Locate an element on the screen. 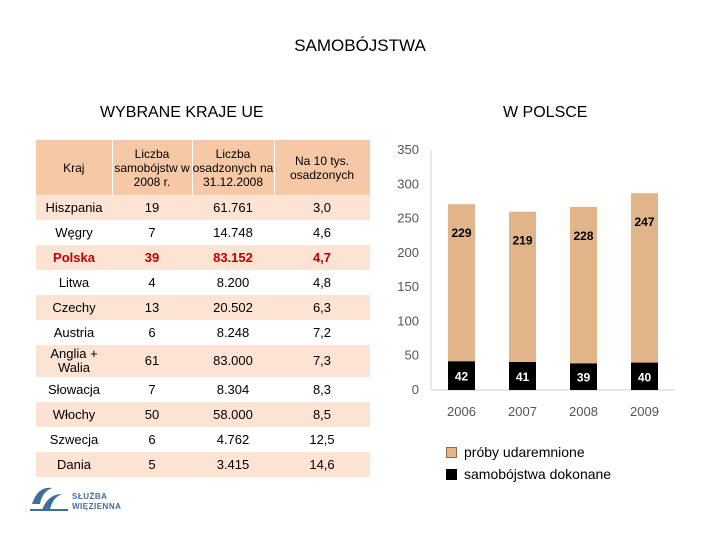 This screenshot has height=540, width=720. table-row: Dania 5 3.415 14,6 is located at coordinates (203, 464).